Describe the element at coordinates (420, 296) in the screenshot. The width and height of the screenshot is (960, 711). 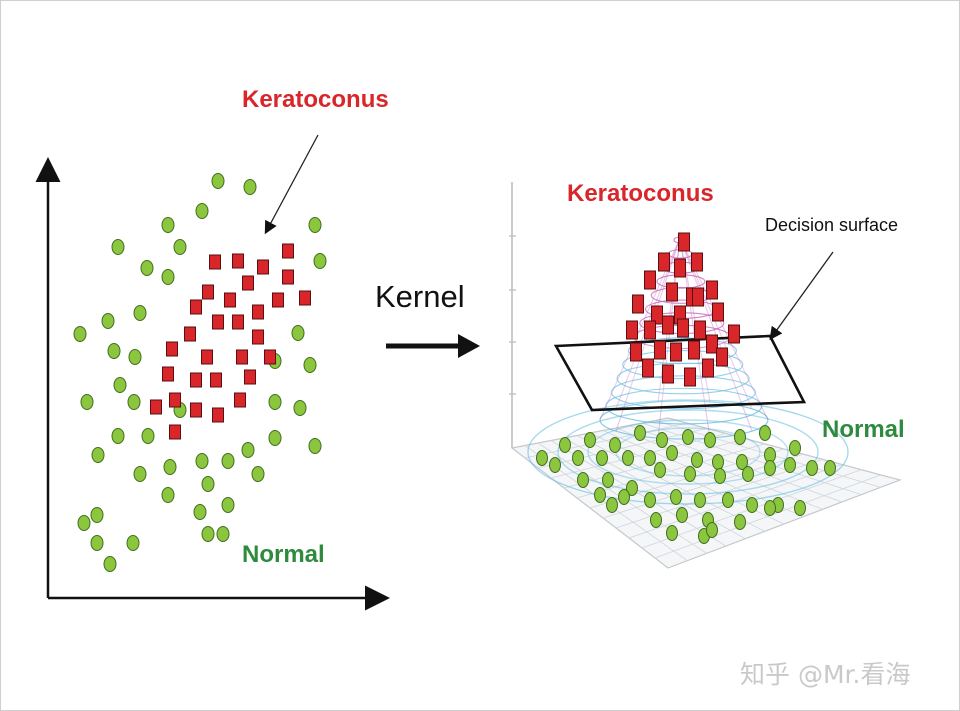
I see `kernel-label: Kernel` at that location.